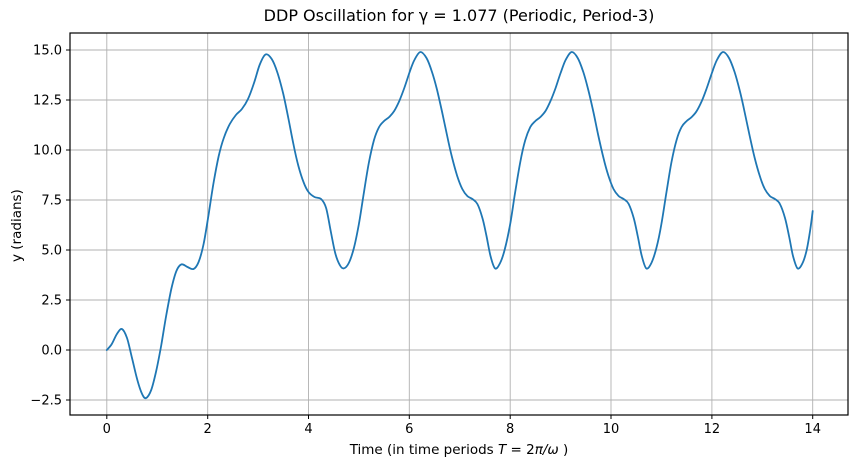 Image resolution: width=857 pixels, height=474 pixels. I want to click on x-tick-labels: 0 2 4 6 8 10 12 14, so click(462, 429).